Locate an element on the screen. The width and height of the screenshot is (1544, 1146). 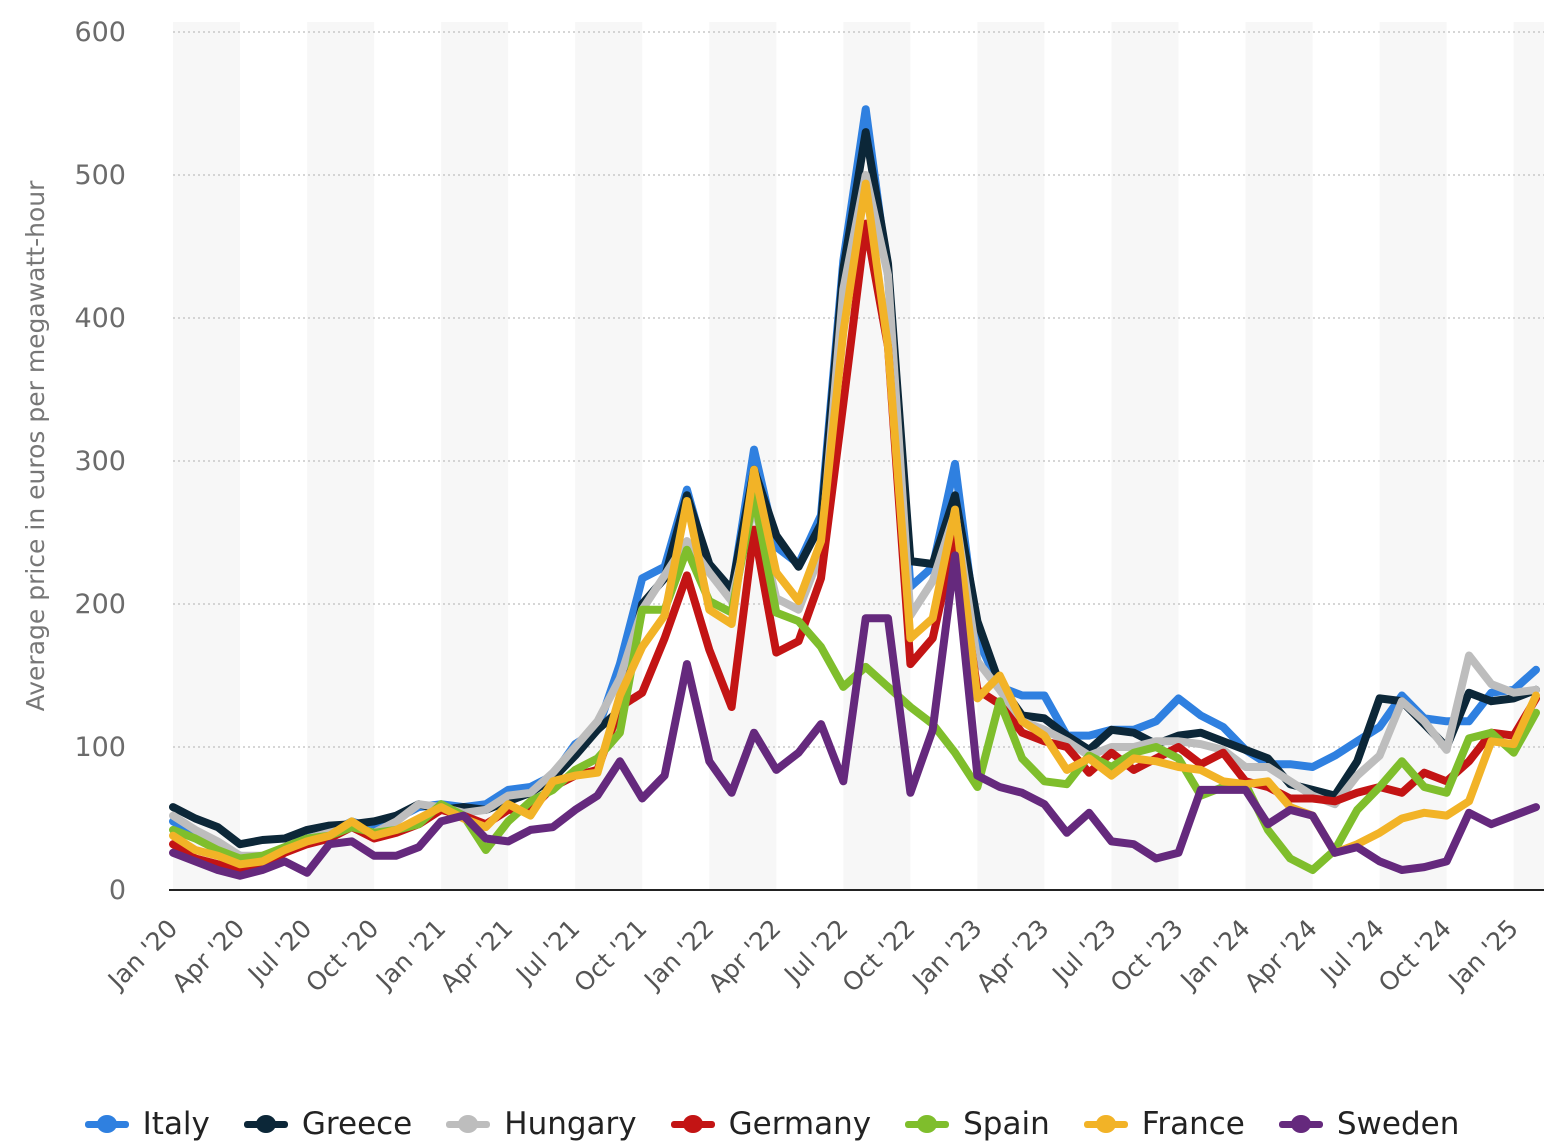
x-tick-label: Apr '21 is located at coordinates (476, 956).